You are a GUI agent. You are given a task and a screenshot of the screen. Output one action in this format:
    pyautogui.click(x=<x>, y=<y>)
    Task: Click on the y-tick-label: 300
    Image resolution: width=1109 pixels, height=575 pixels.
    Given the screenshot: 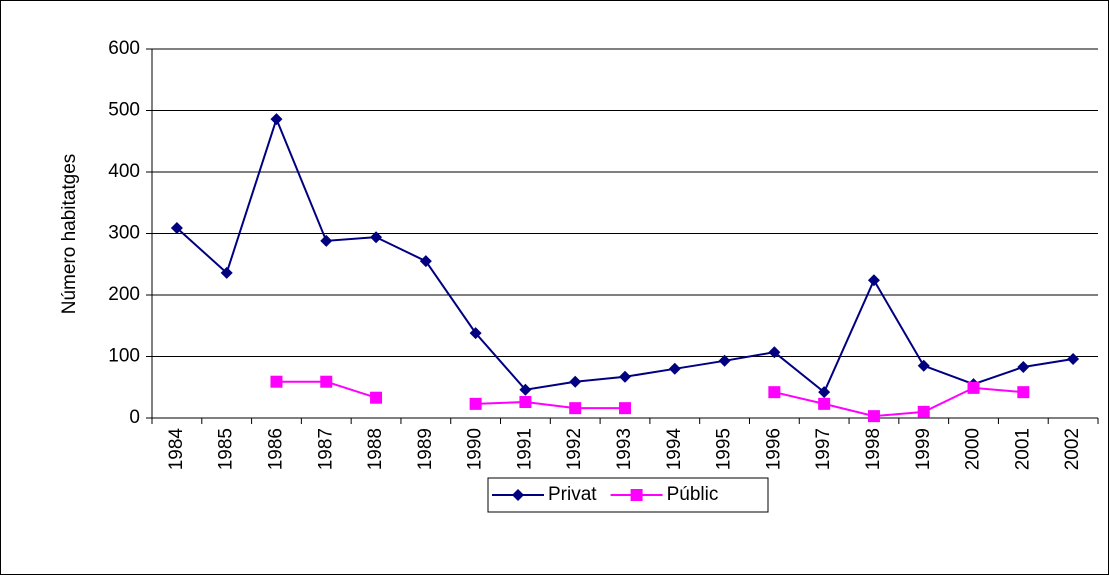 What is the action you would take?
    pyautogui.click(x=124, y=233)
    